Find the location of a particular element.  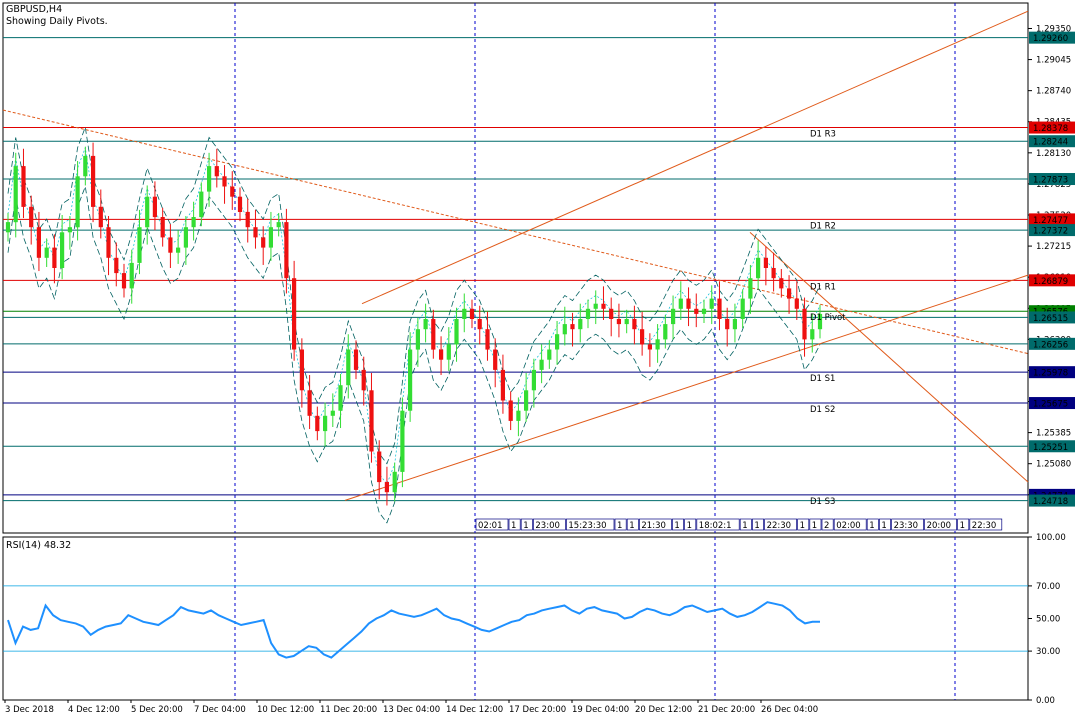

price-tag-label: 1.28378 is located at coordinates (1050, 129).